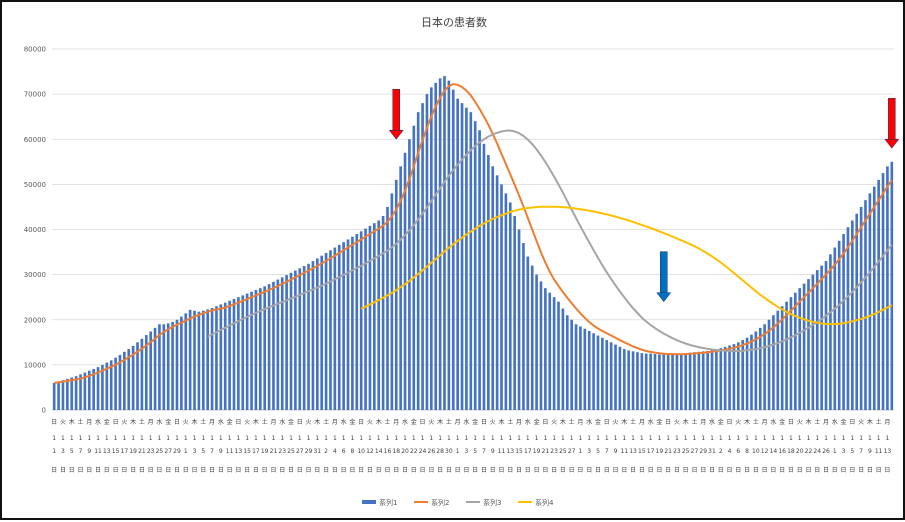  I want to click on x-category-label: 火, so click(431, 422).